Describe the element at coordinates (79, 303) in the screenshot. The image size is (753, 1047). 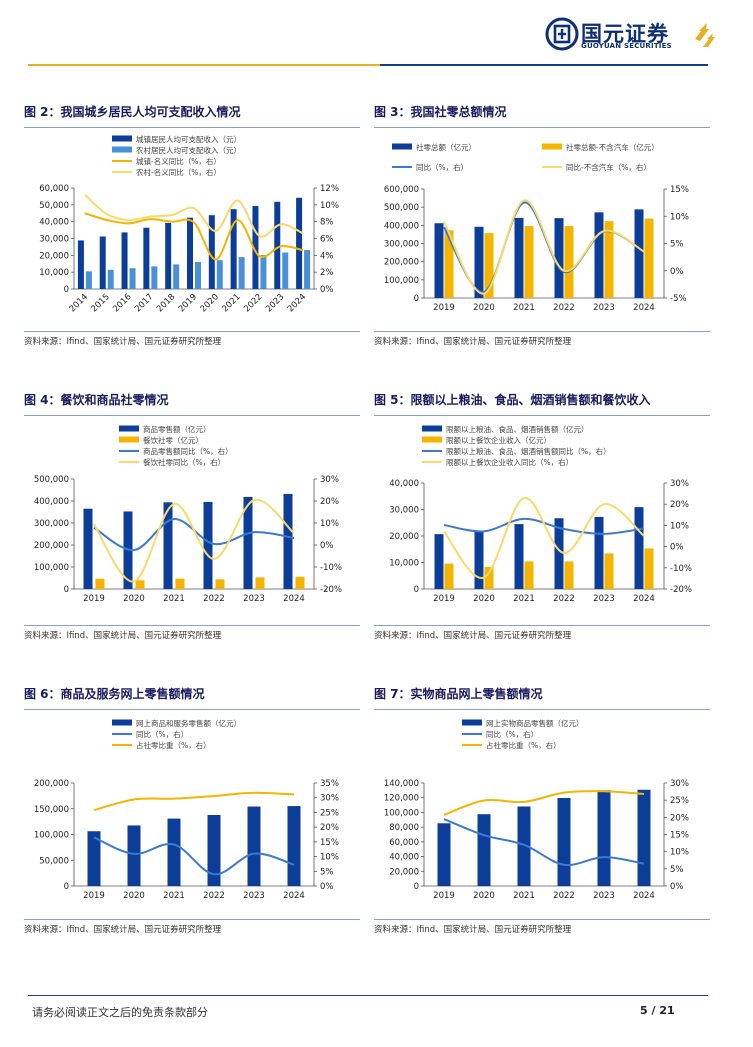
I see `x-tick-label: 2014` at that location.